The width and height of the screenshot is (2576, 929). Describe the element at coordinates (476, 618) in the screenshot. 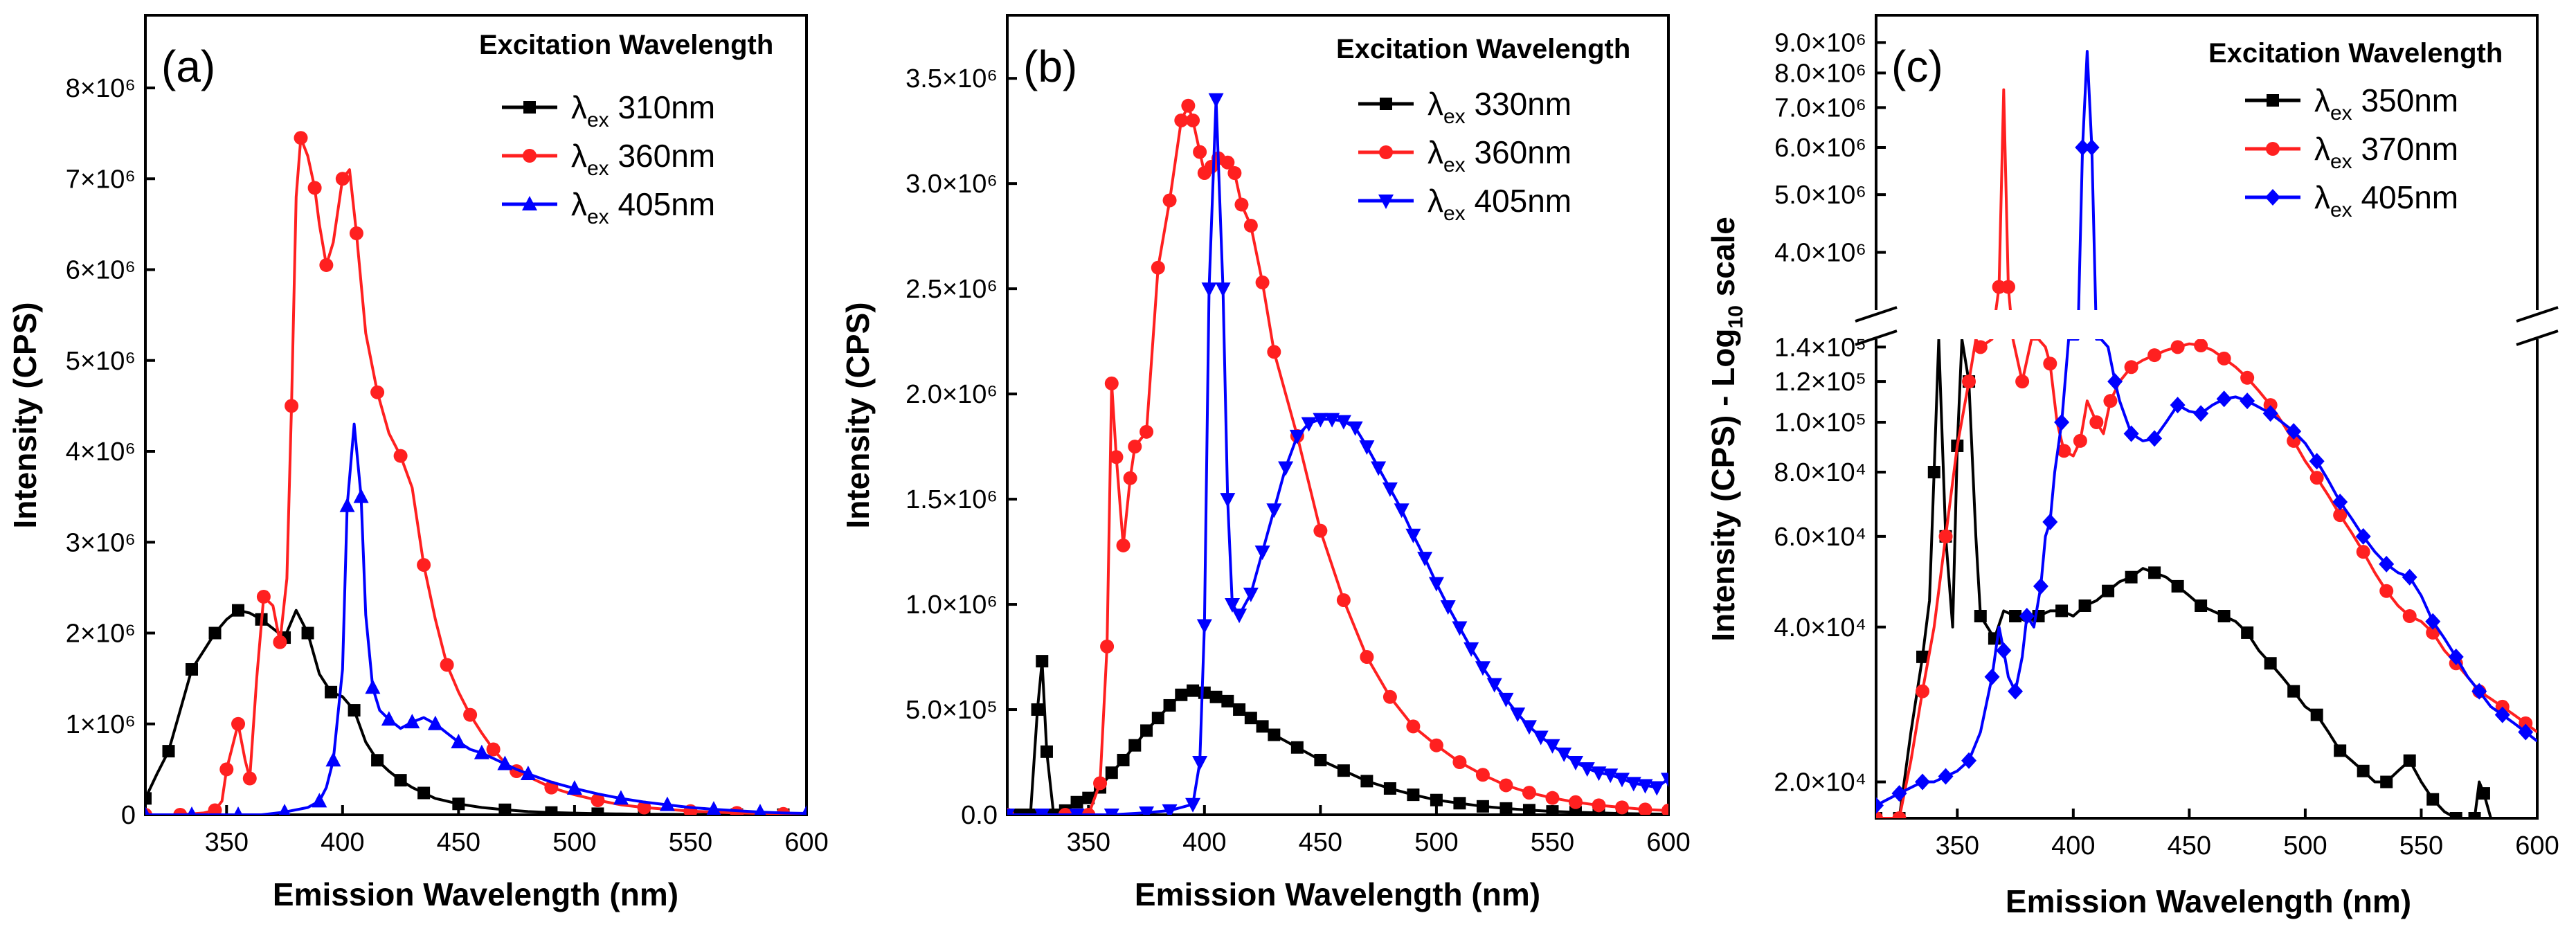

I see `series-line` at that location.